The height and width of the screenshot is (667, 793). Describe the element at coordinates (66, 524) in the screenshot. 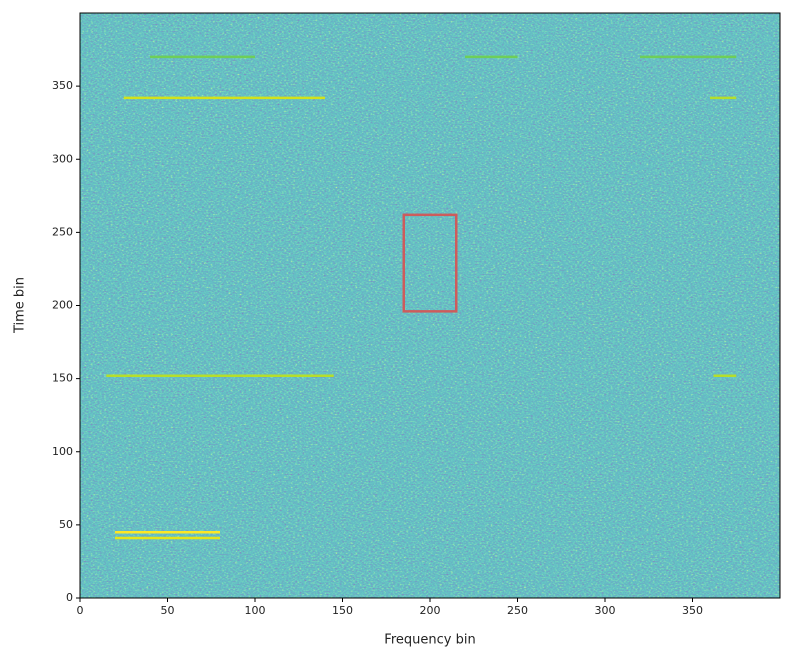

I see `y-tick-label: 50` at that location.